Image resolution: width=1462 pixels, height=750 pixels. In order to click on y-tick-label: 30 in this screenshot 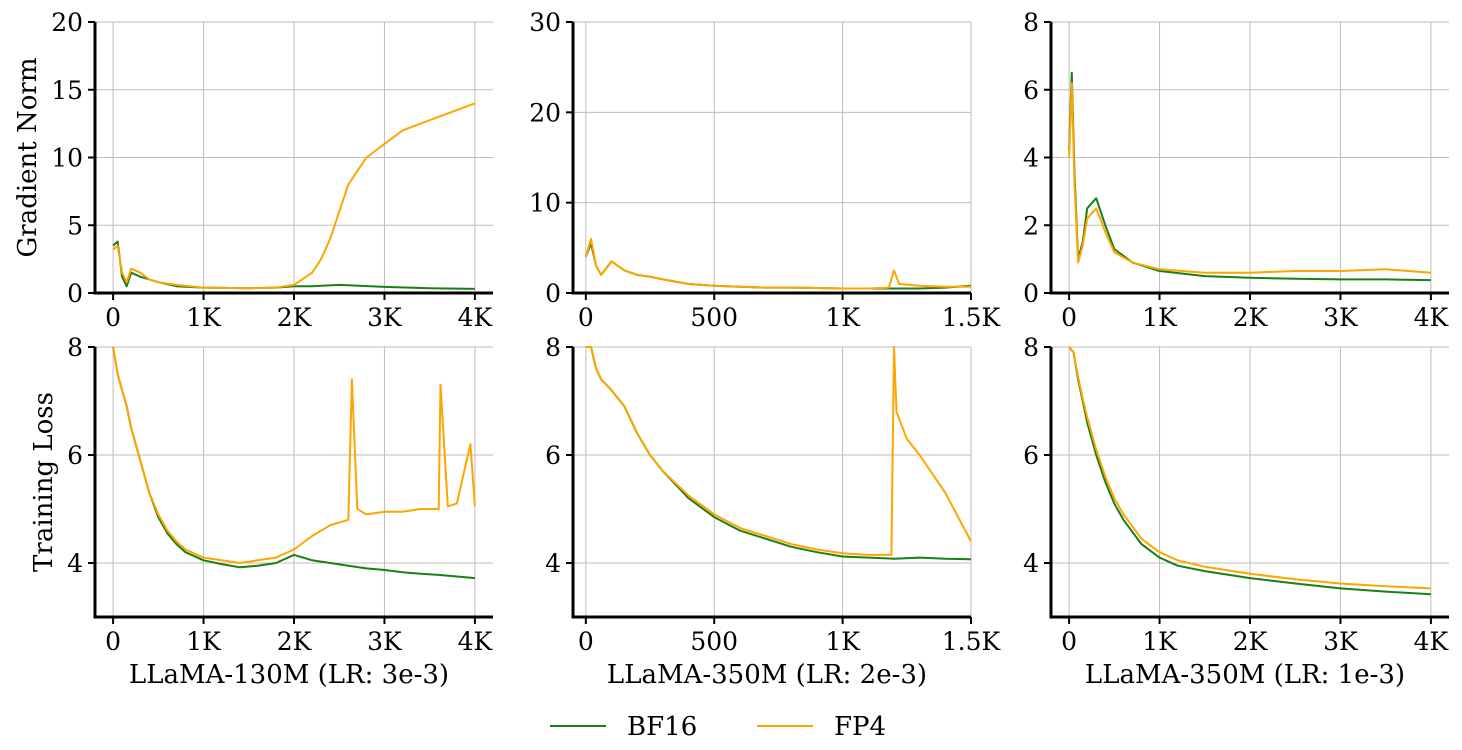, I will do `click(545, 22)`.